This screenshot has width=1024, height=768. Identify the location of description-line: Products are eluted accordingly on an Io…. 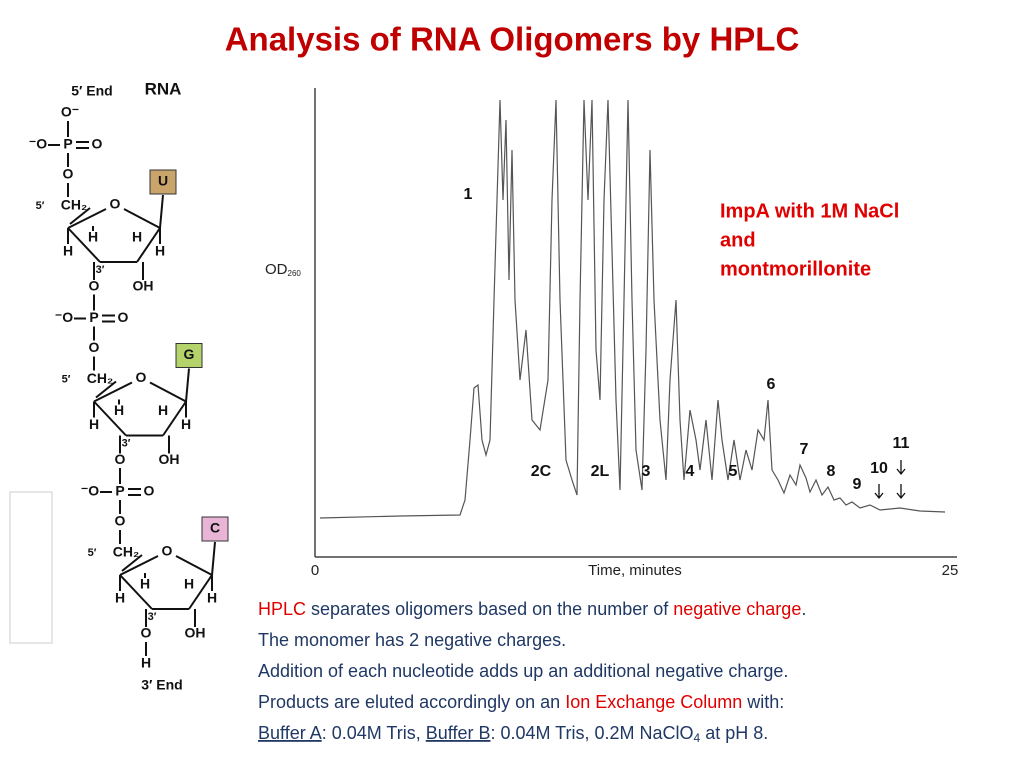
(521, 702).